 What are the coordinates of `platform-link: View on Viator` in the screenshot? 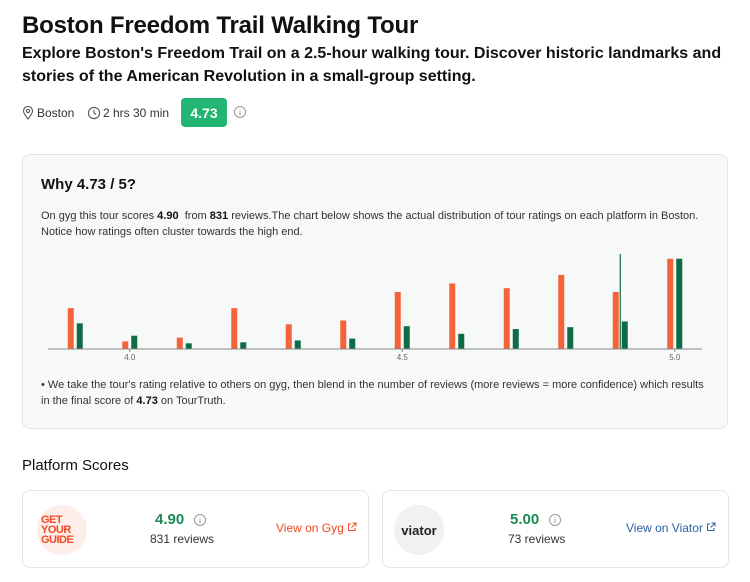 It's located at (671, 528).